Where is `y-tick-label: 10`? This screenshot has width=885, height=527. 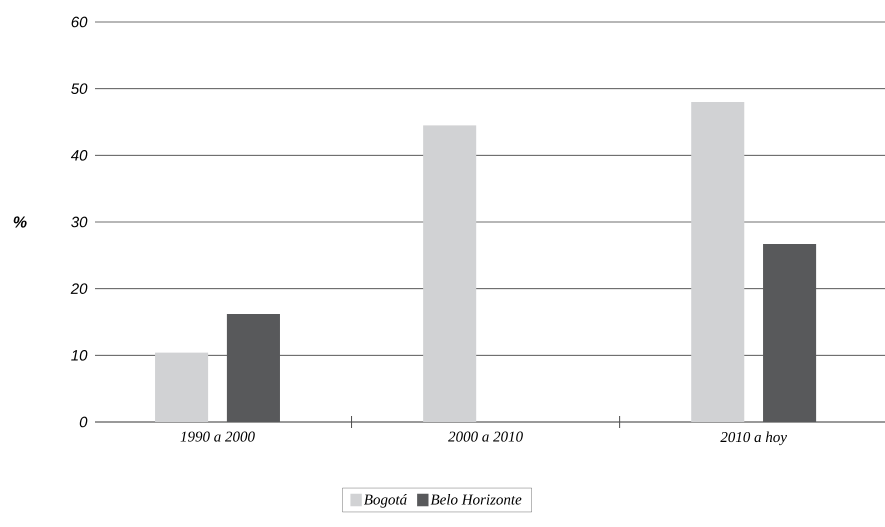
y-tick-label: 10 is located at coordinates (79, 355).